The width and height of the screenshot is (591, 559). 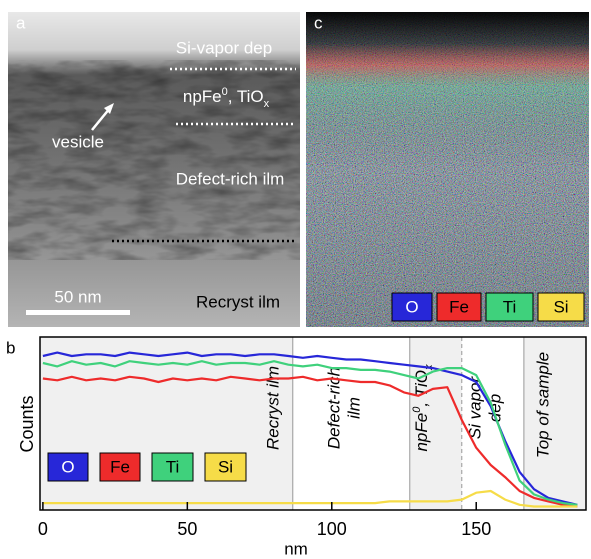 I want to click on panel-label: b, so click(x=10, y=347).